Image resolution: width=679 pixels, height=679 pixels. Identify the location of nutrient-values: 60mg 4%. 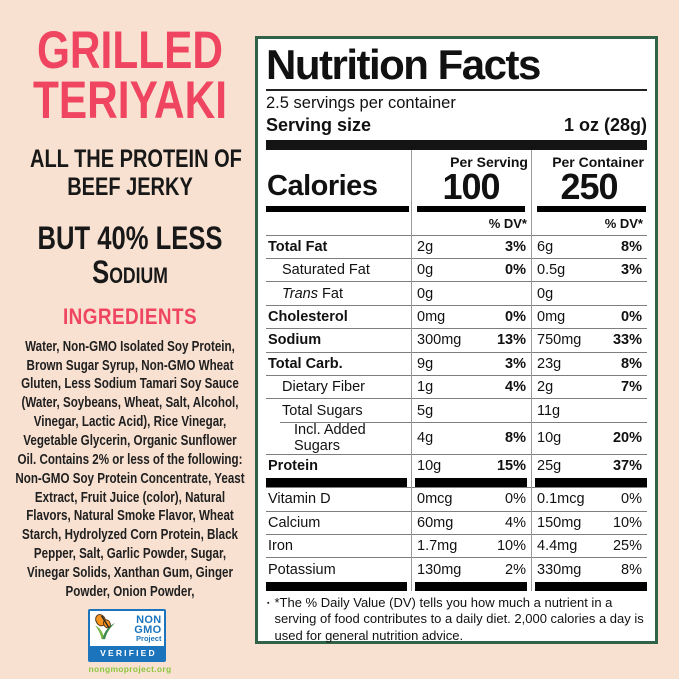
(471, 522).